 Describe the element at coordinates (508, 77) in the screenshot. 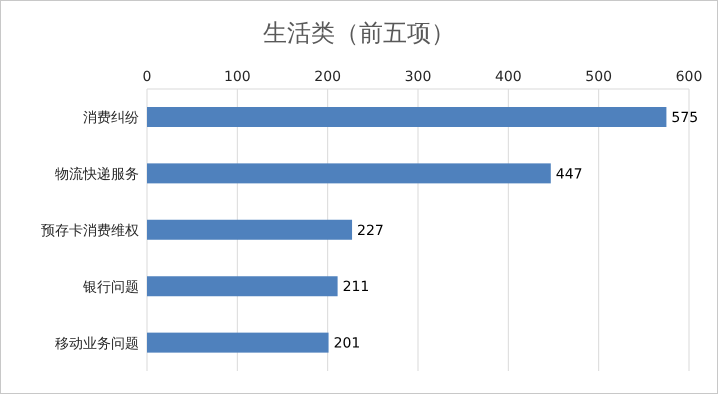

I see `x-tick-label: 400` at that location.